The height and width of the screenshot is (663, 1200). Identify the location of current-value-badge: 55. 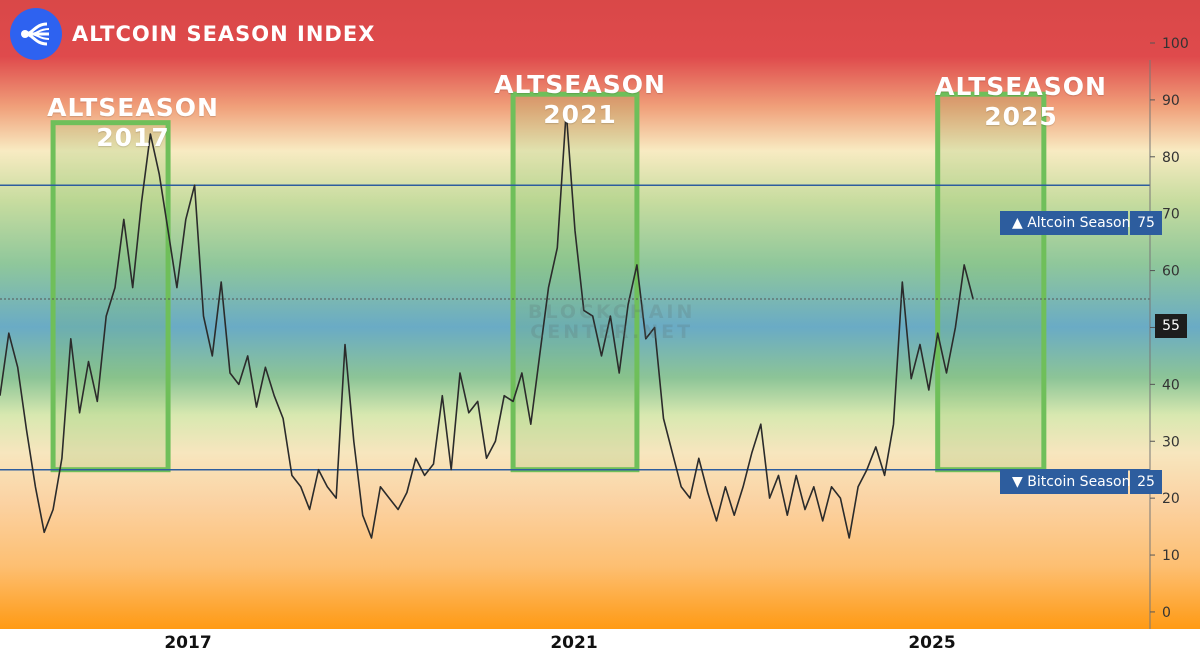
(1171, 326).